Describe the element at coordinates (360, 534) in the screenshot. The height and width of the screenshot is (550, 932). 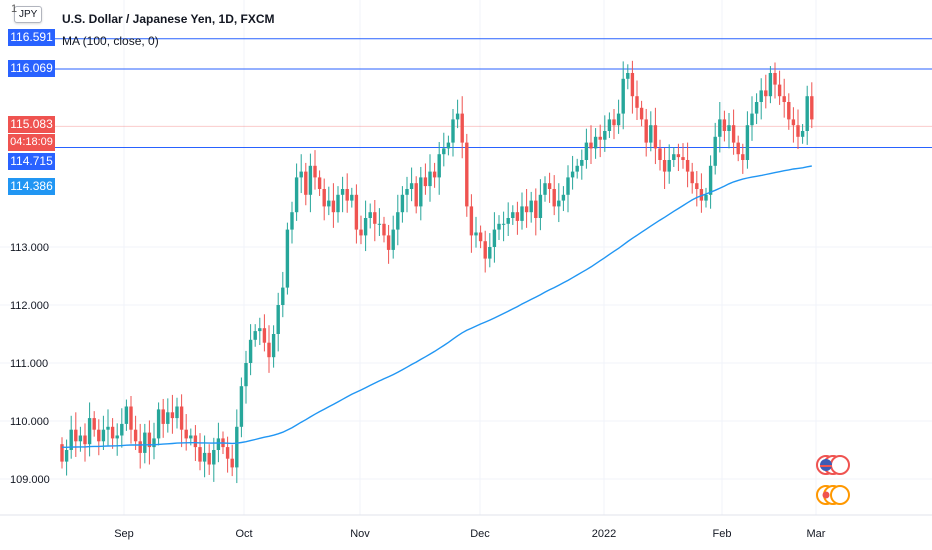
I see `x-tick-label: Nov` at that location.